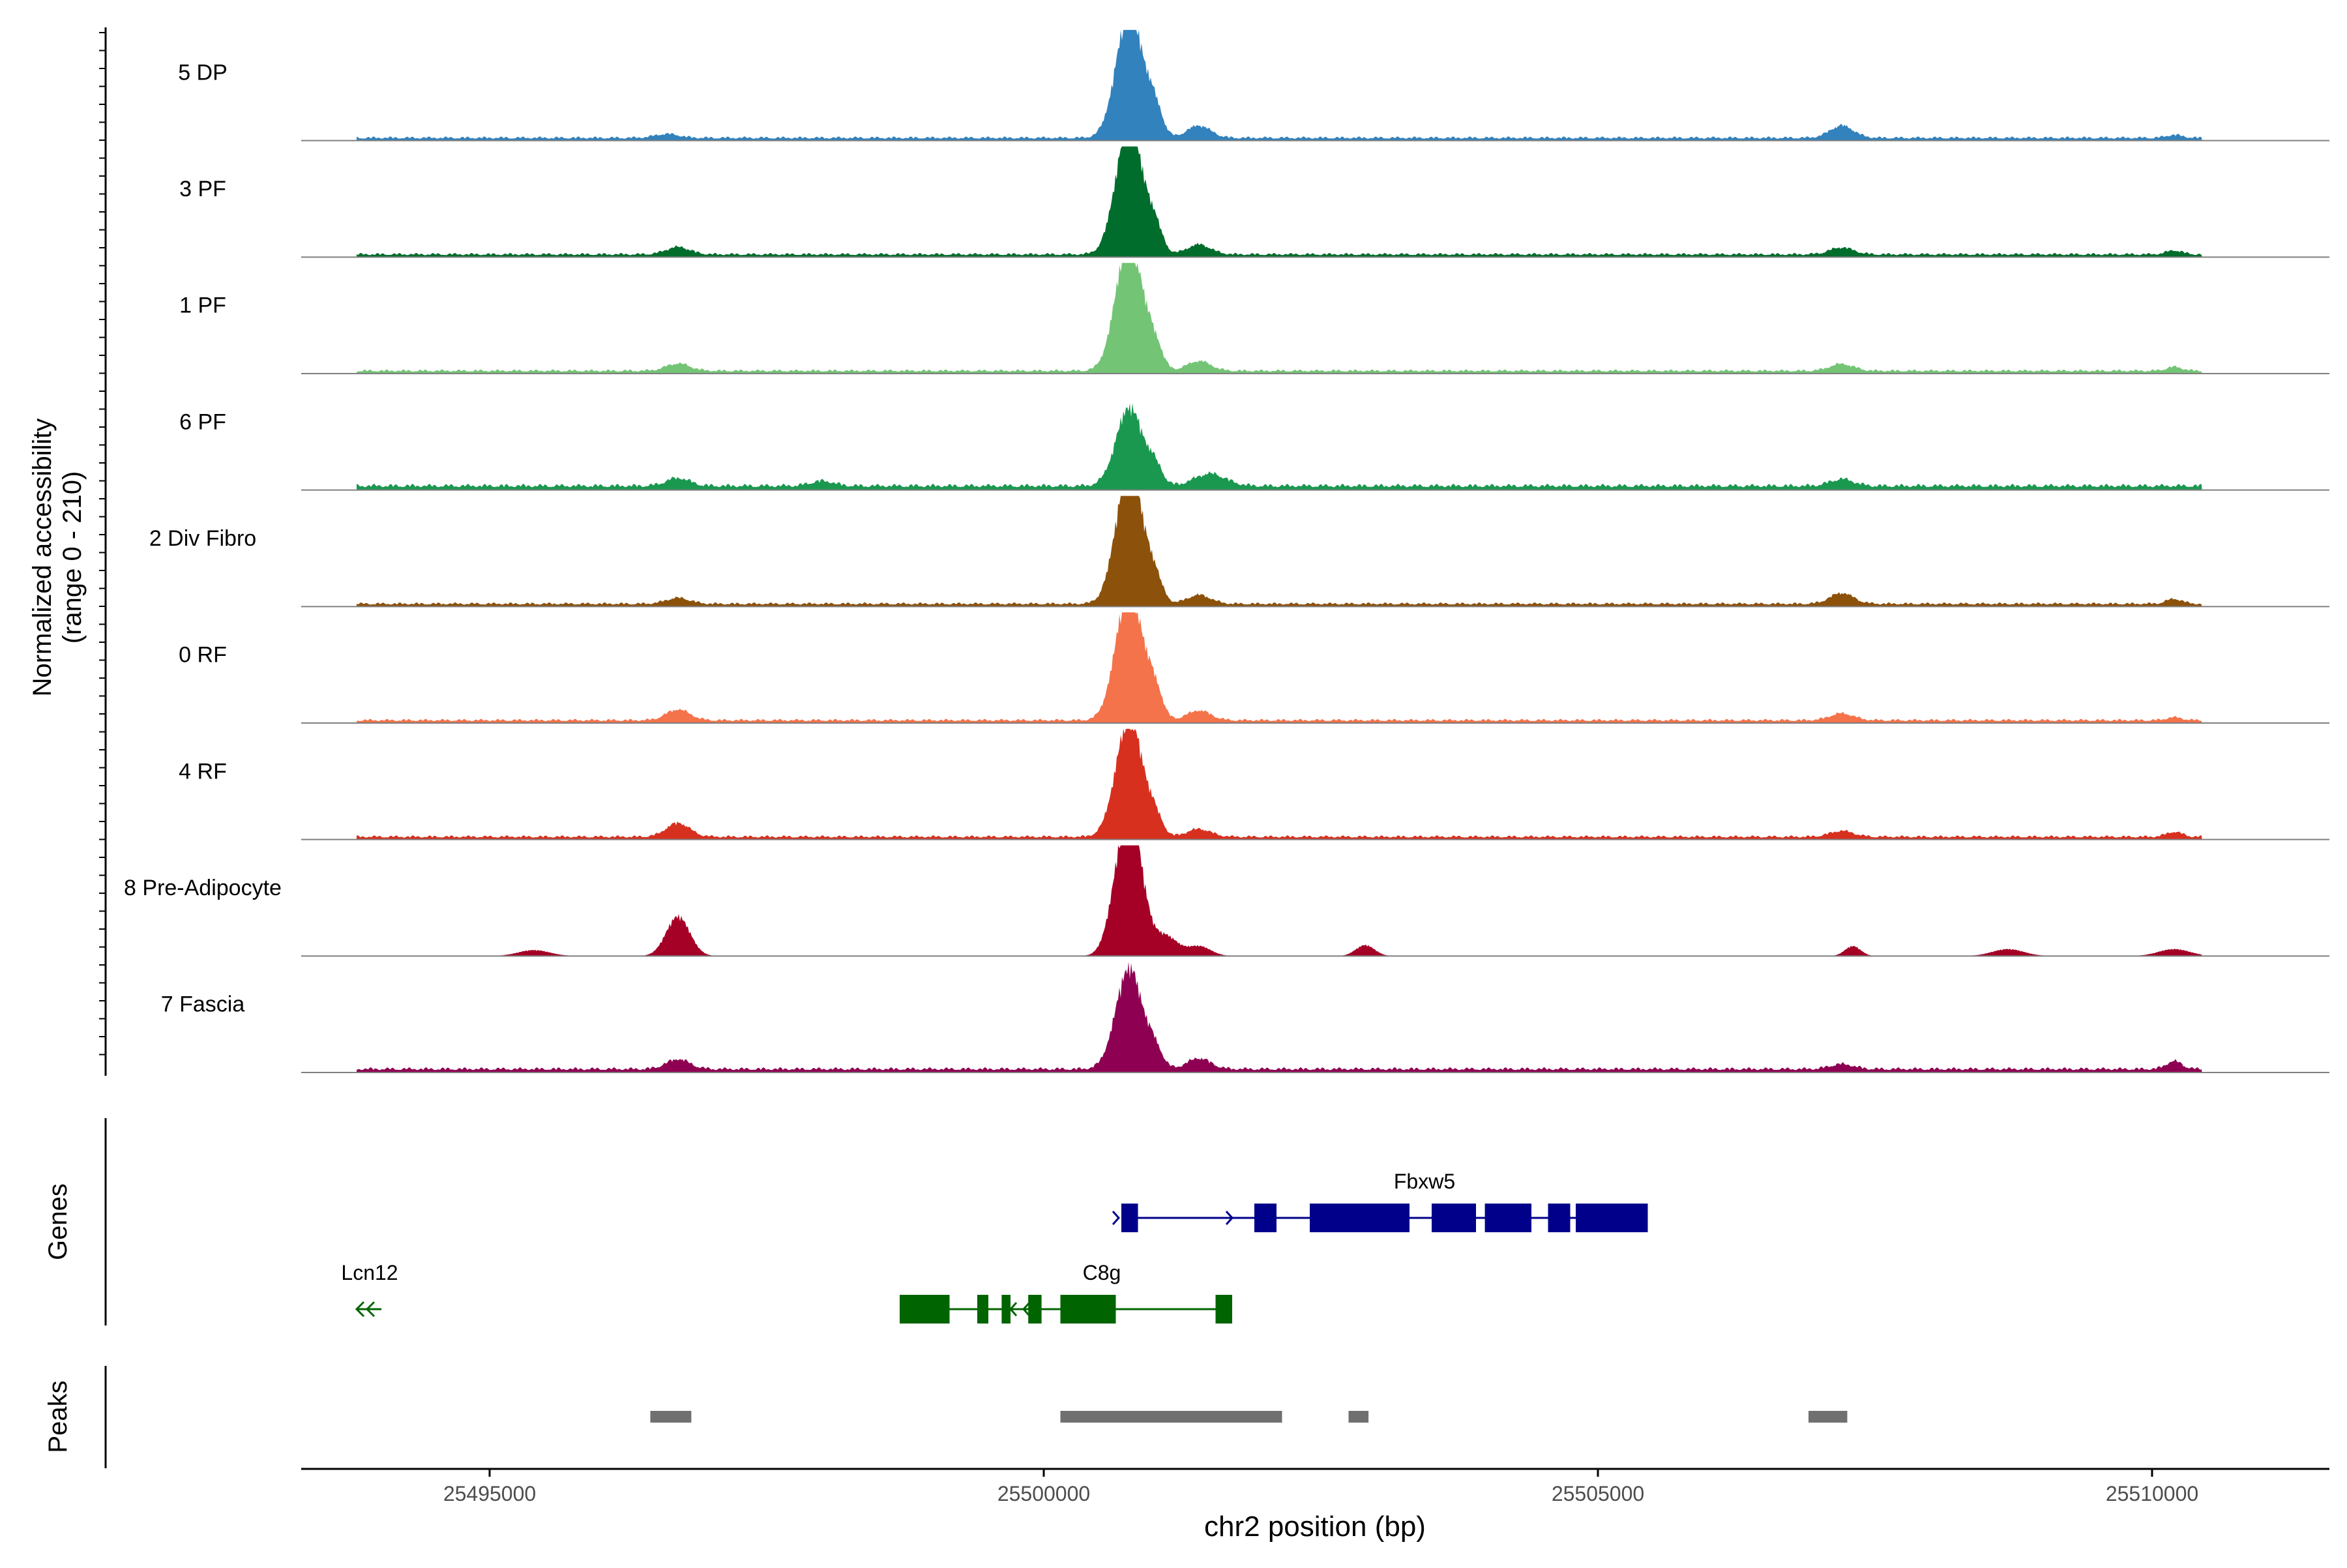 The width and height of the screenshot is (2347, 1568). Describe the element at coordinates (202, 422) in the screenshot. I see `track-label-6-pf: 6 PF` at that location.